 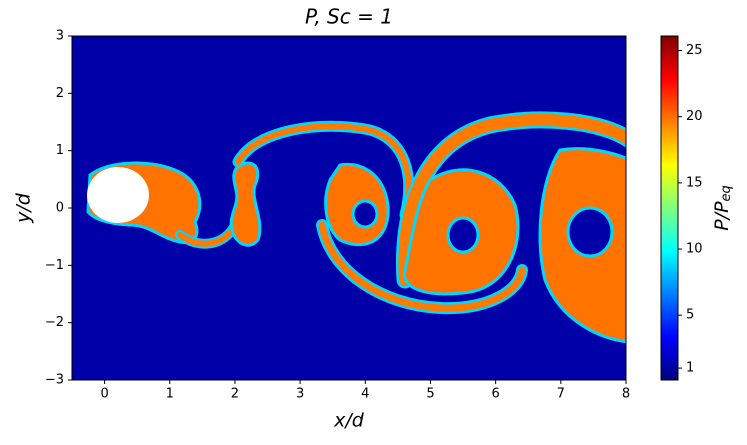 I want to click on vortex, so click(x=245, y=204).